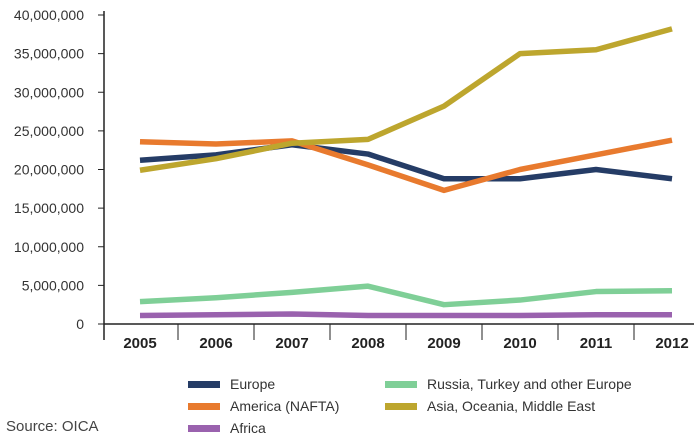 This screenshot has width=694, height=441. I want to click on series-line-america-nafta, so click(406, 165).